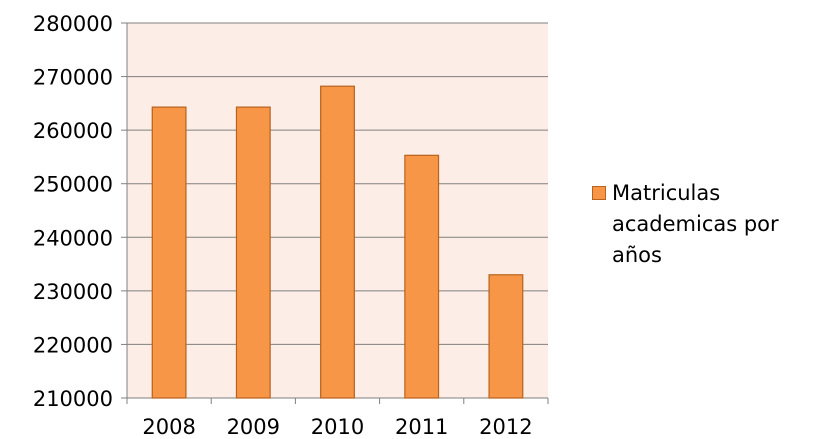  I want to click on bar-2009, so click(253, 252).